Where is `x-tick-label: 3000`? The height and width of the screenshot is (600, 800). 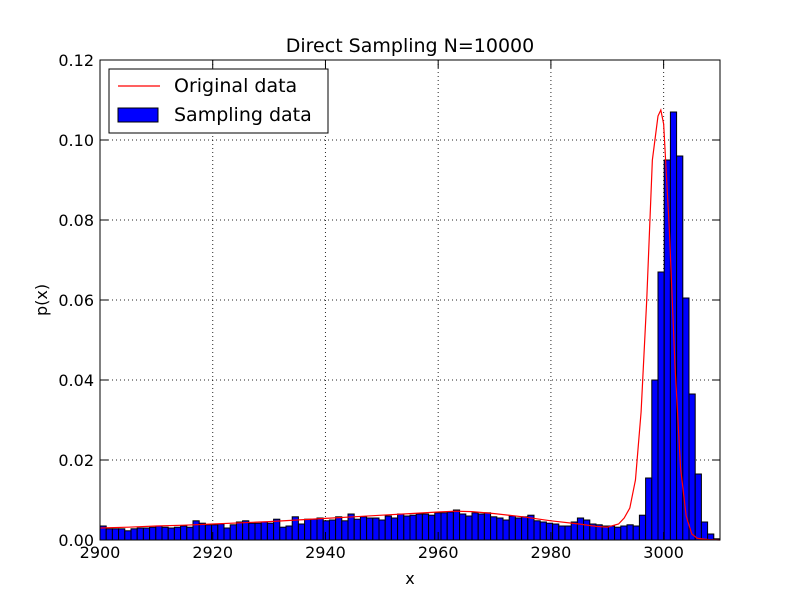
x-tick-label: 3000 is located at coordinates (663, 552).